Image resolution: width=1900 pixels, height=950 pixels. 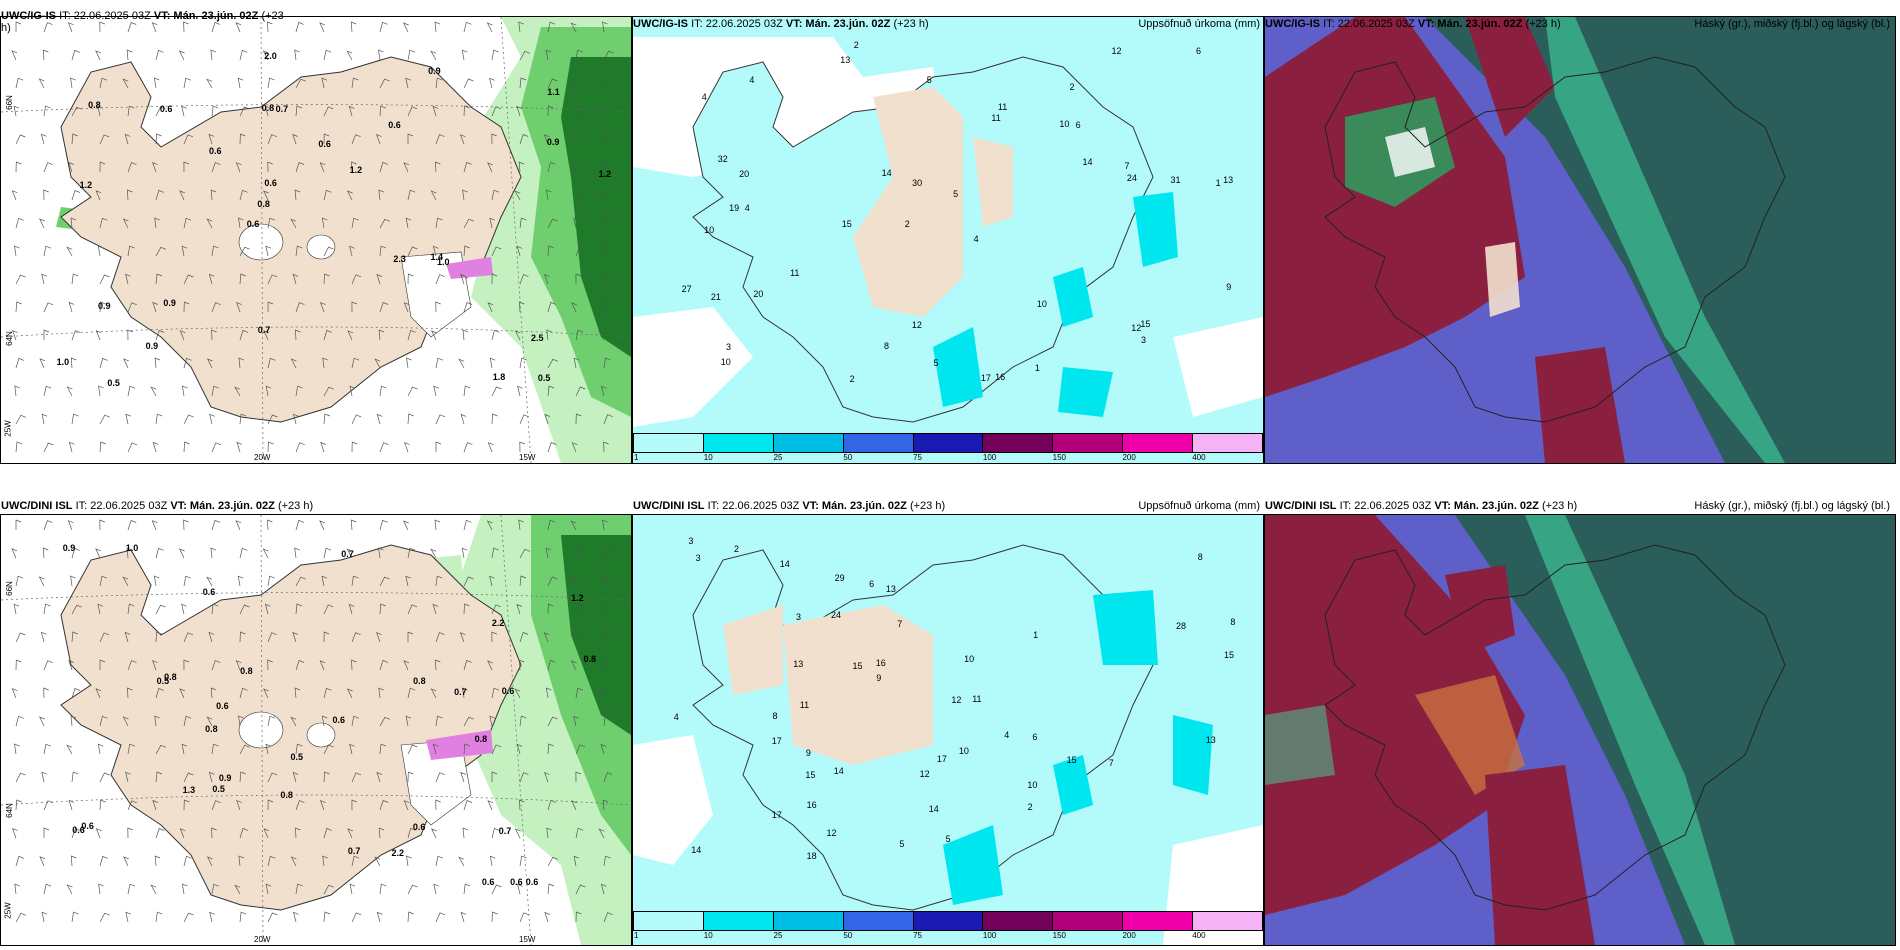 I want to click on lon-label-20w: 20W, so click(x=262, y=939).